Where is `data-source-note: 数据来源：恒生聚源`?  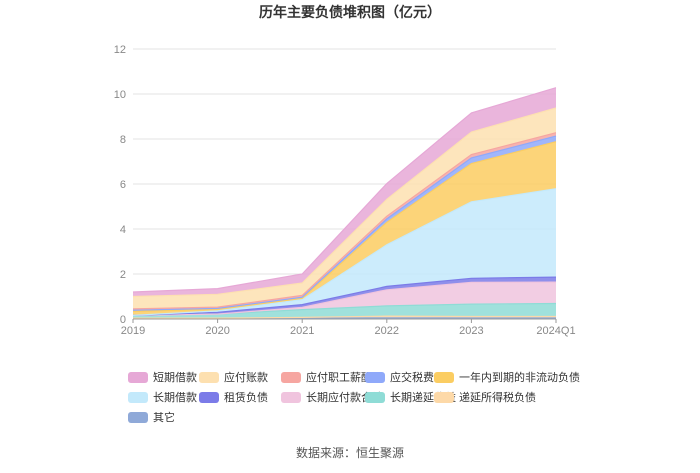 data-source-note: 数据来源：恒生聚源 is located at coordinates (349, 453).